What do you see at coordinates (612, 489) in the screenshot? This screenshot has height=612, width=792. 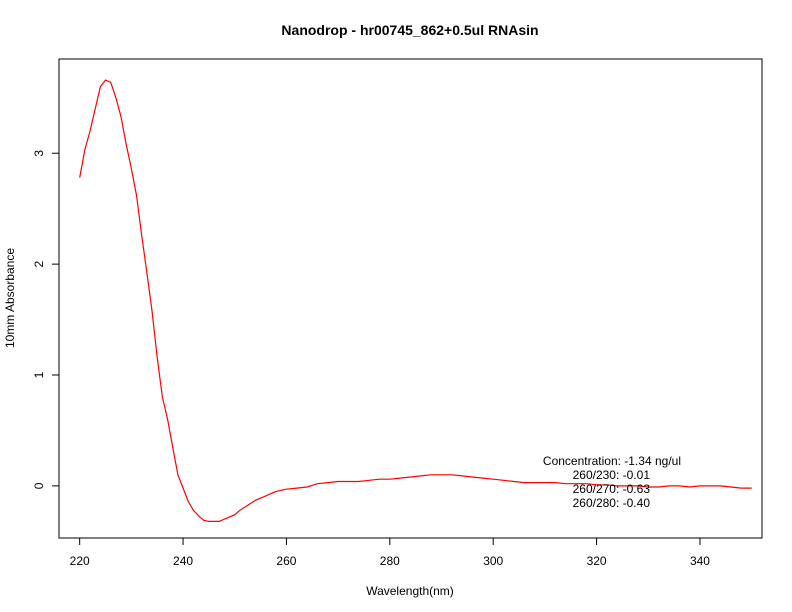 I see `ratio-260-270-text: 260/270: -0.63` at bounding box center [612, 489].